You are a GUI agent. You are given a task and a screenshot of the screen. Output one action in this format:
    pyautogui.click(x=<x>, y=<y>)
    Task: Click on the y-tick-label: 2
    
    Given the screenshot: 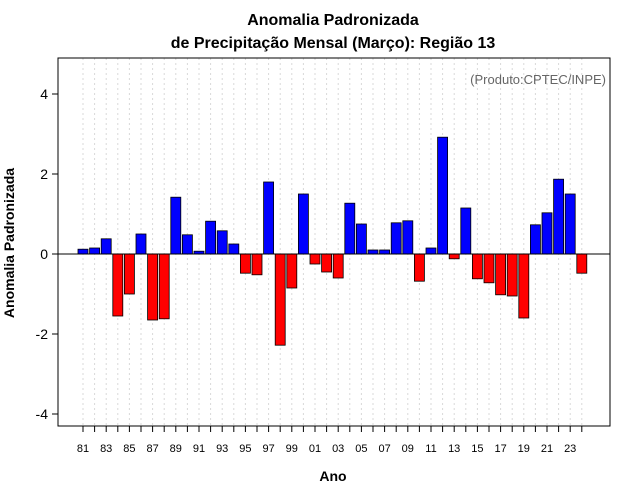 What is the action you would take?
    pyautogui.click(x=44, y=174)
    